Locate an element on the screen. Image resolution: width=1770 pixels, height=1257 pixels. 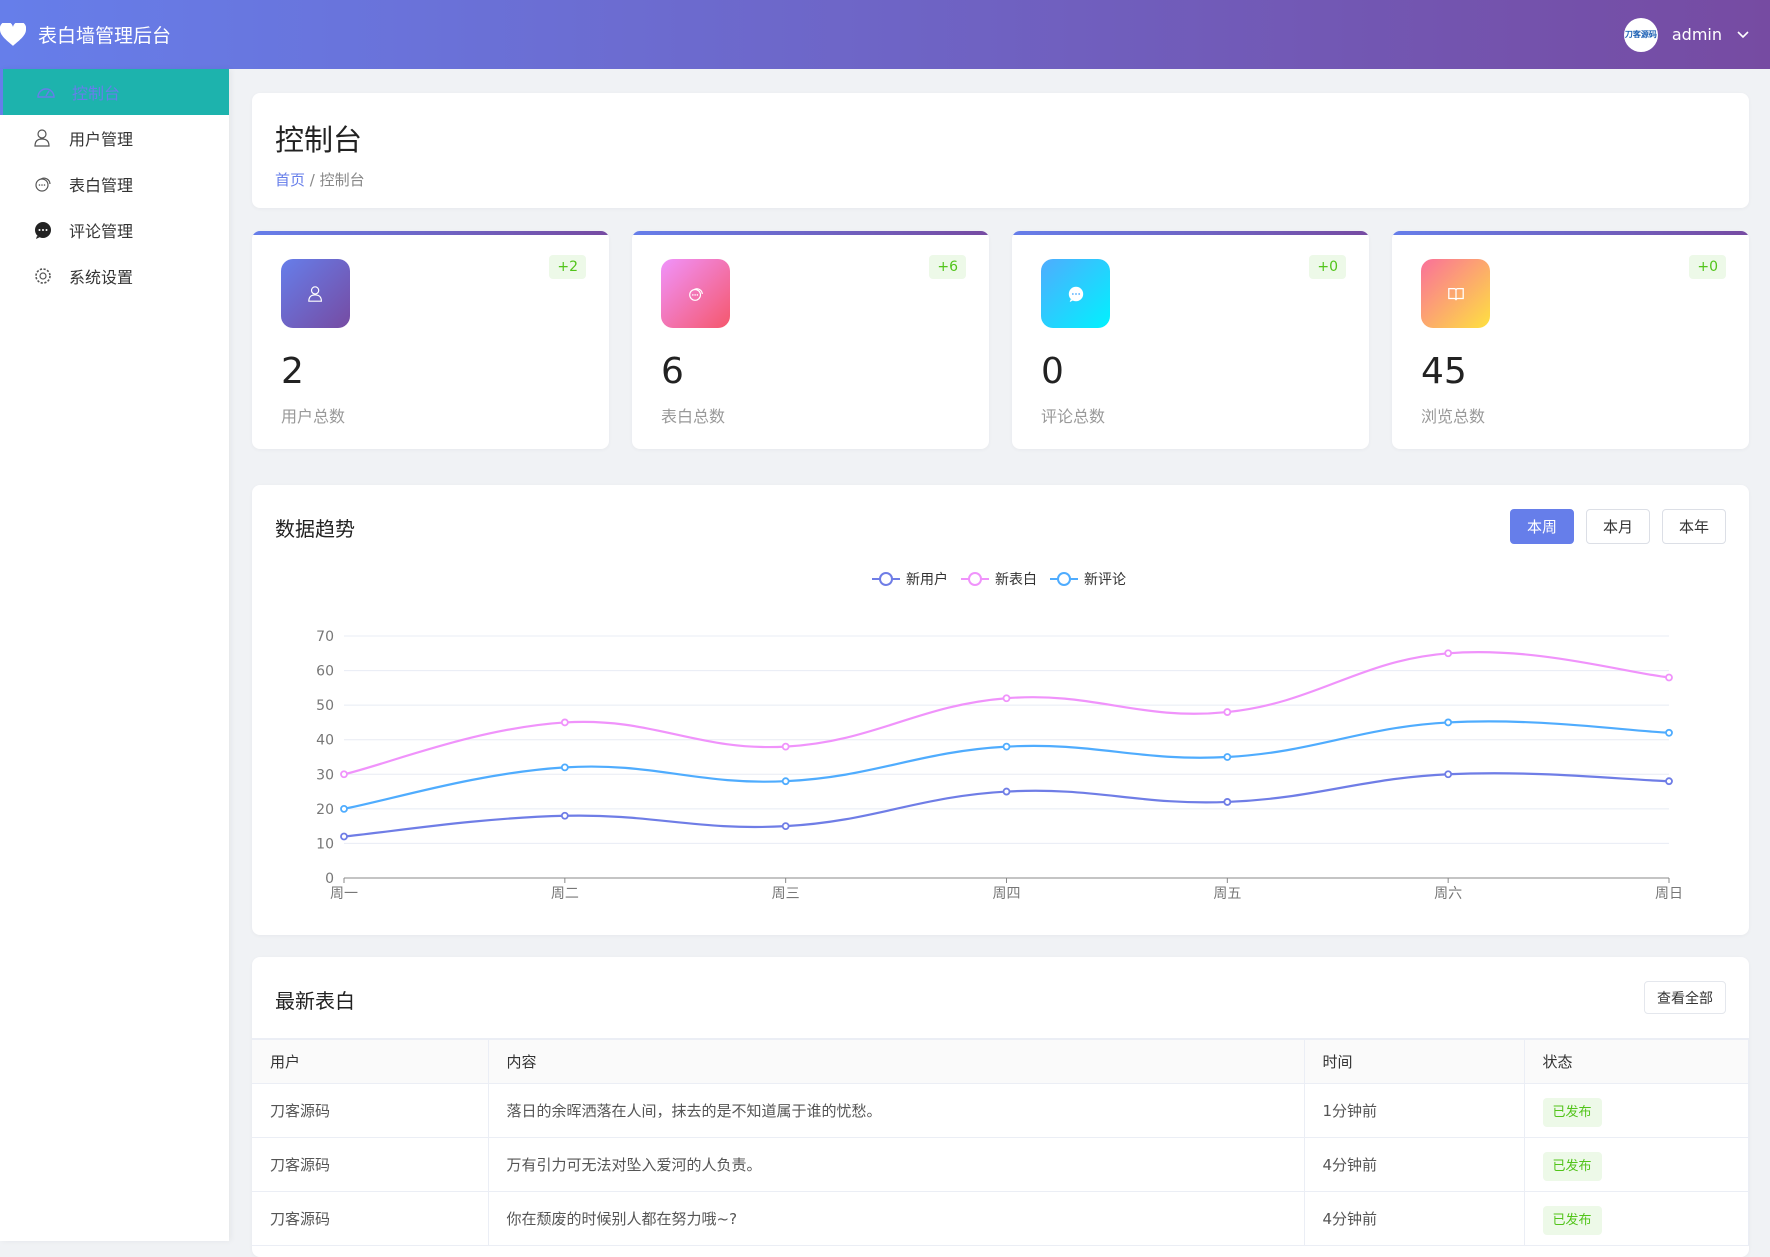
y-tick-label: 30 is located at coordinates (325, 775).